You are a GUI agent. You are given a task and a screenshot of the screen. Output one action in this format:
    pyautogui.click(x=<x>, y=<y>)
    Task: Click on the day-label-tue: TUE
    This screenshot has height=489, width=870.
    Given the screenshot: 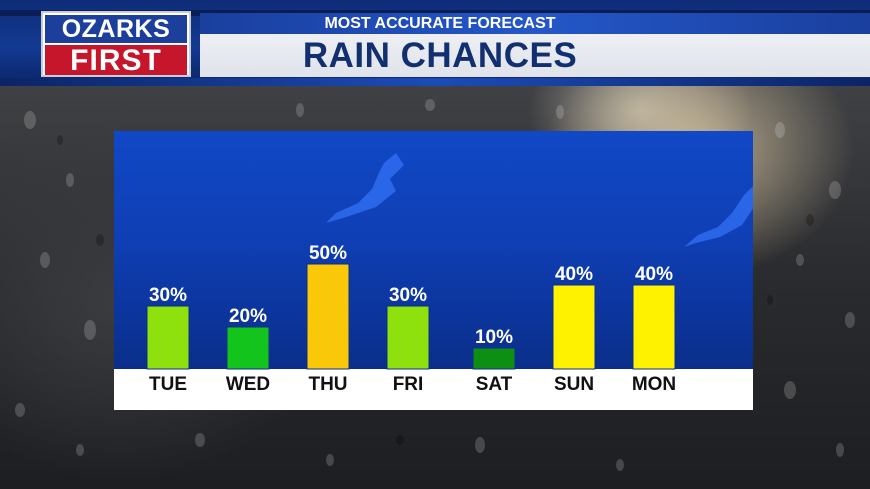 What is the action you would take?
    pyautogui.click(x=168, y=384)
    